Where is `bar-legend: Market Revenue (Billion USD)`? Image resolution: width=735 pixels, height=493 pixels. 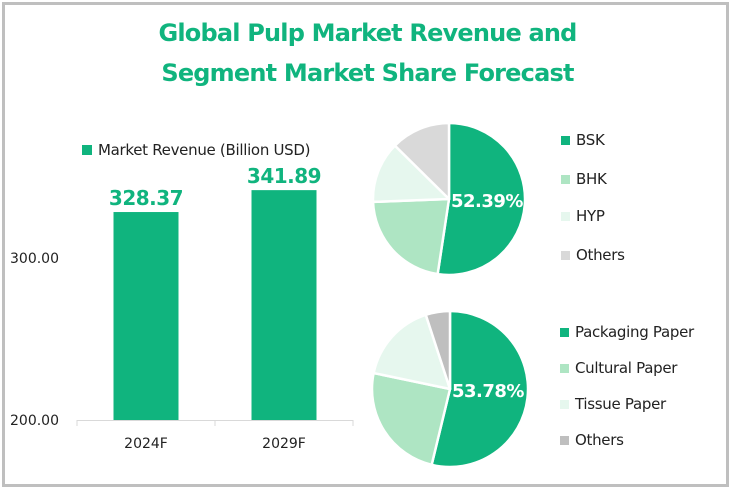 bar-legend: Market Revenue (Billion USD) is located at coordinates (196, 150).